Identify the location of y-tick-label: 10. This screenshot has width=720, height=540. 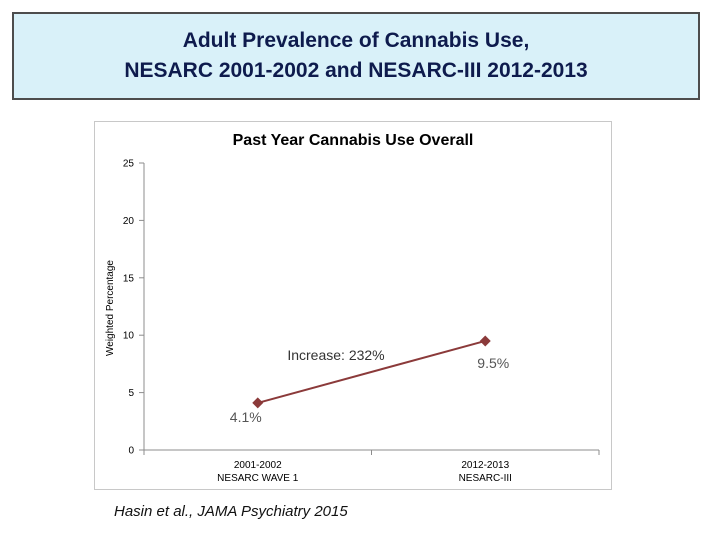
(129, 336).